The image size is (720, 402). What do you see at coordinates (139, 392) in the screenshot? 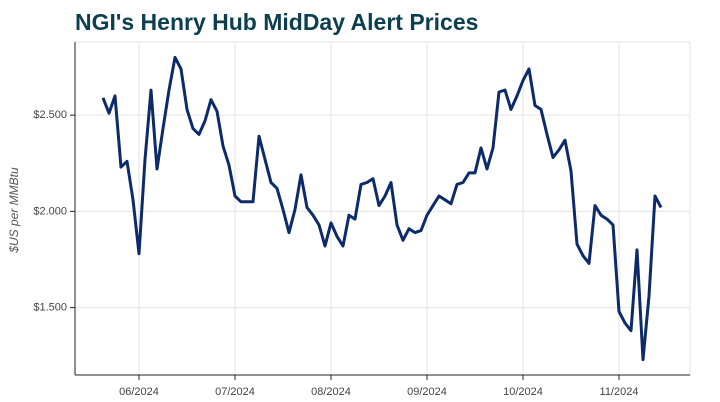
I see `x-tick-label: 06/2024` at bounding box center [139, 392].